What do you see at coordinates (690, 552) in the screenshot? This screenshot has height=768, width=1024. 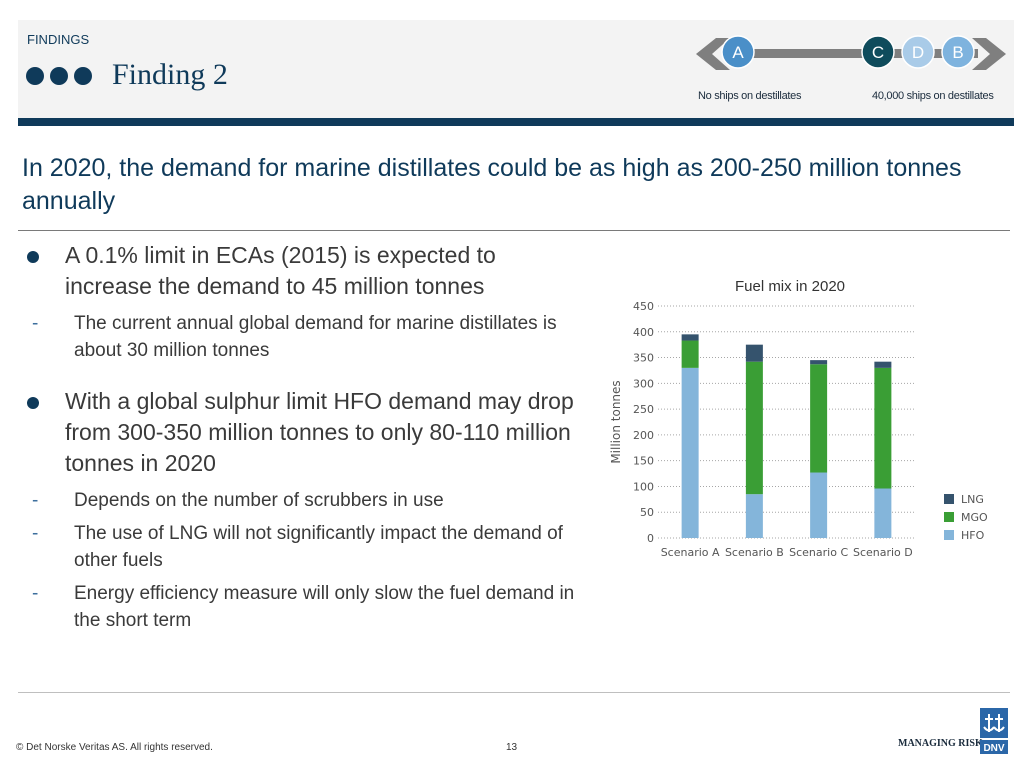 I see `x-tick-label: Scenario A` at bounding box center [690, 552].